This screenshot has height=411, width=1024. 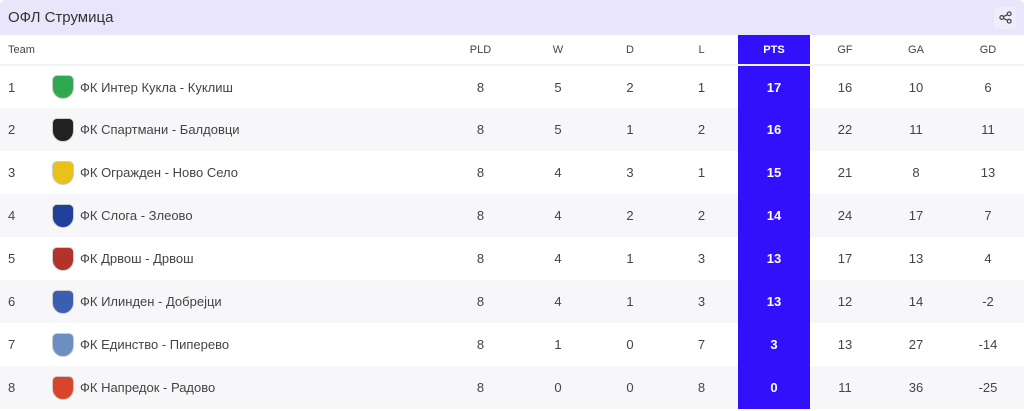 What do you see at coordinates (774, 387) in the screenshot?
I see `pts-value: 0` at bounding box center [774, 387].